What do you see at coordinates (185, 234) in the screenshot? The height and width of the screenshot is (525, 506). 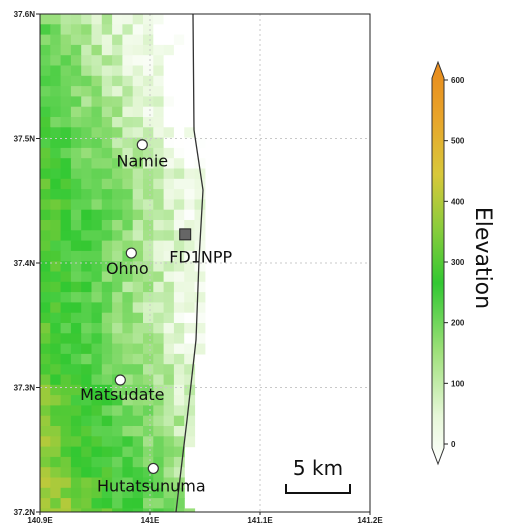 I see `power-plant-square-icon` at bounding box center [185, 234].